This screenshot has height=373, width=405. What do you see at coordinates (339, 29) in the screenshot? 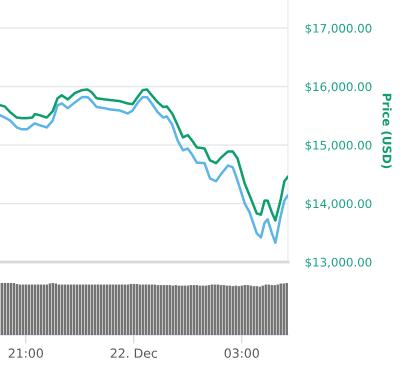
I see `y-tick-label: $17,000.00` at bounding box center [339, 29].